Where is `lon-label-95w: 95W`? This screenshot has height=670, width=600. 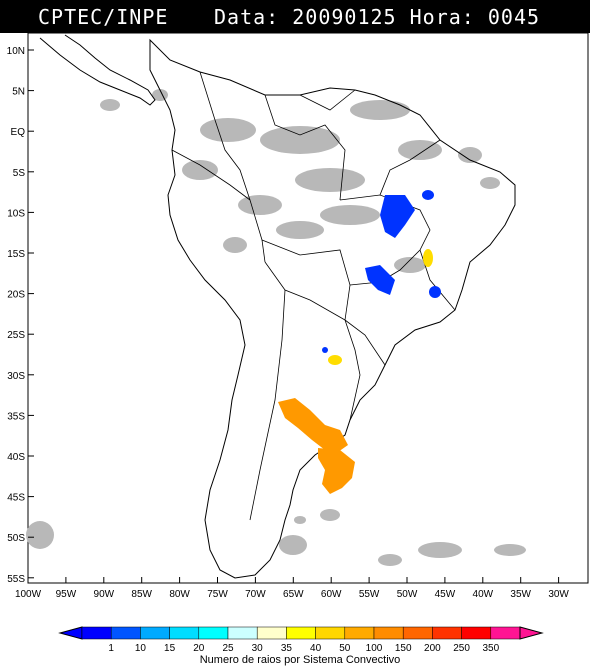 lon-label-95w: 95W is located at coordinates (66, 594).